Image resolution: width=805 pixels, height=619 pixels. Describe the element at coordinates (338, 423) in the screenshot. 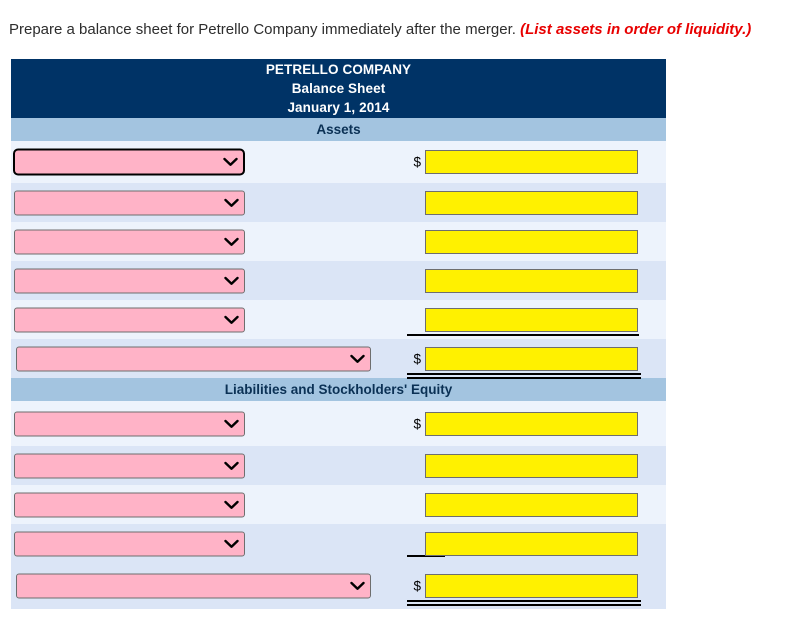

I see `liability-row-1: $` at that location.